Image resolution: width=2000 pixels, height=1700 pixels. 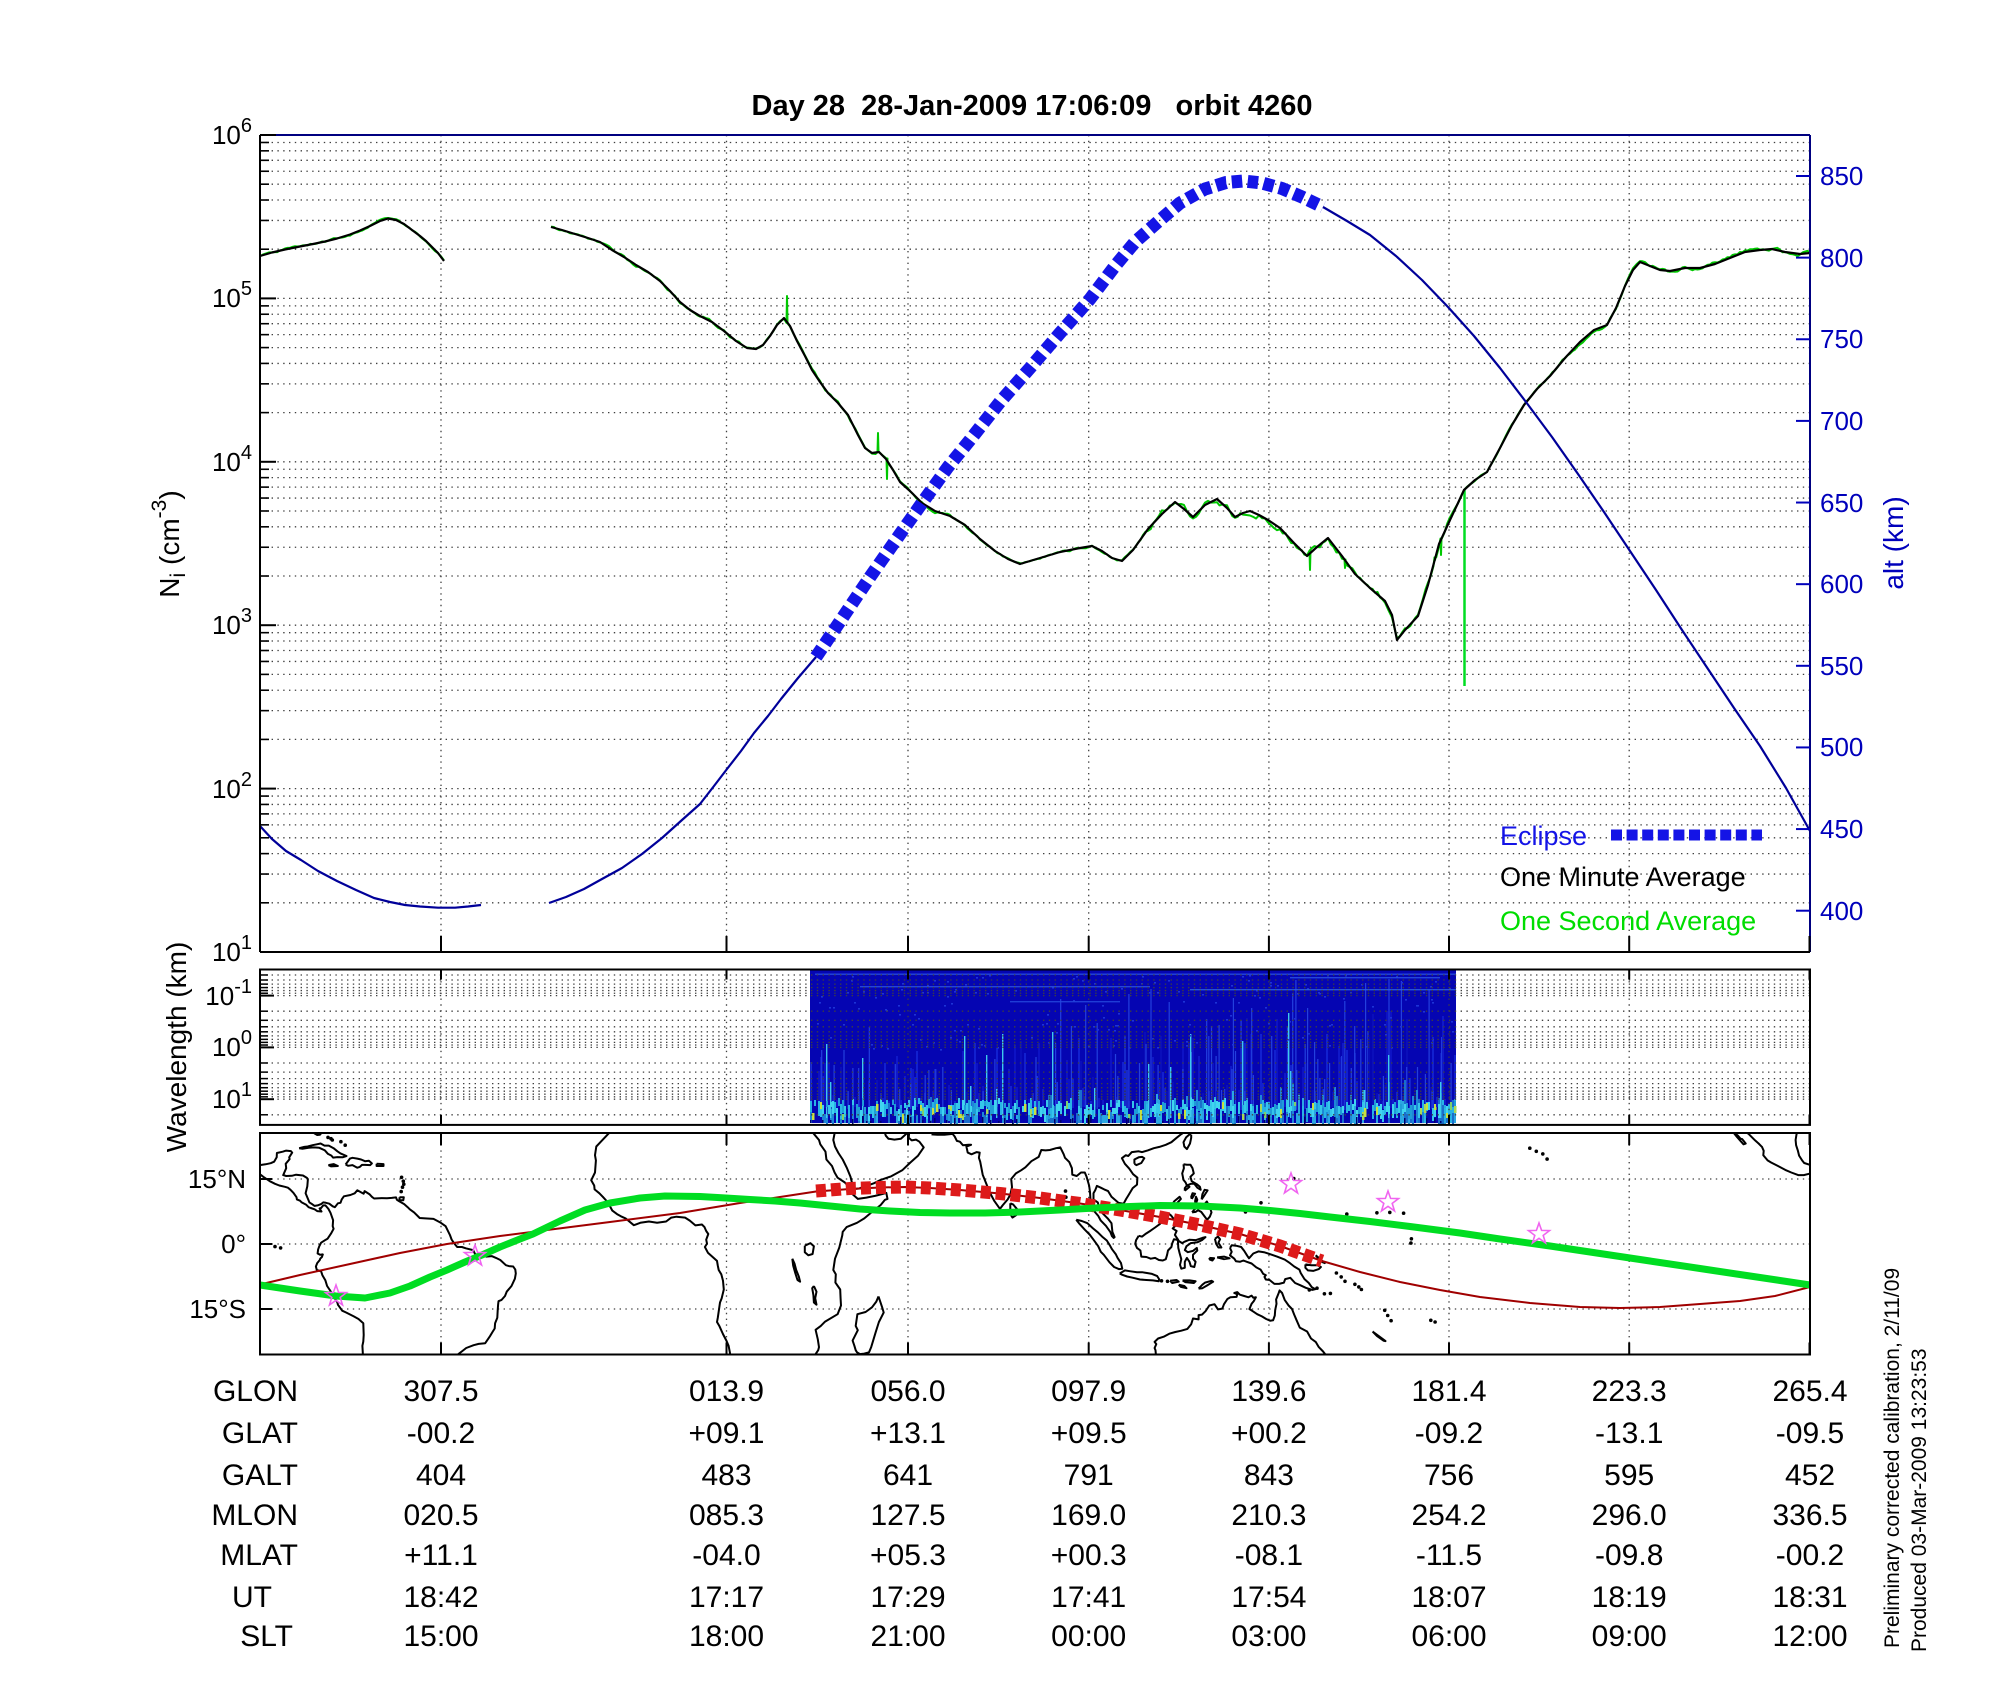 What do you see at coordinates (259, 1555) in the screenshot?
I see `svg-text: MLAT` at bounding box center [259, 1555].